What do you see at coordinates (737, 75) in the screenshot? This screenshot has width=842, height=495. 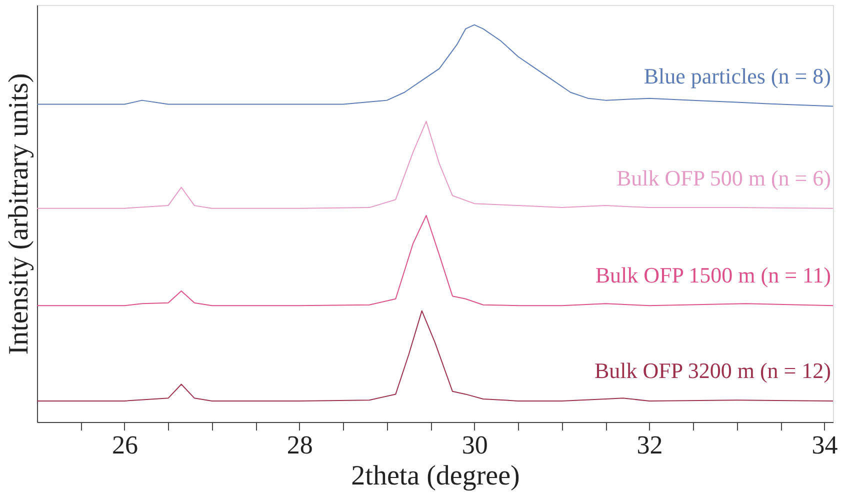 I see `series-label: Blue particles (n = 8)` at bounding box center [737, 75].